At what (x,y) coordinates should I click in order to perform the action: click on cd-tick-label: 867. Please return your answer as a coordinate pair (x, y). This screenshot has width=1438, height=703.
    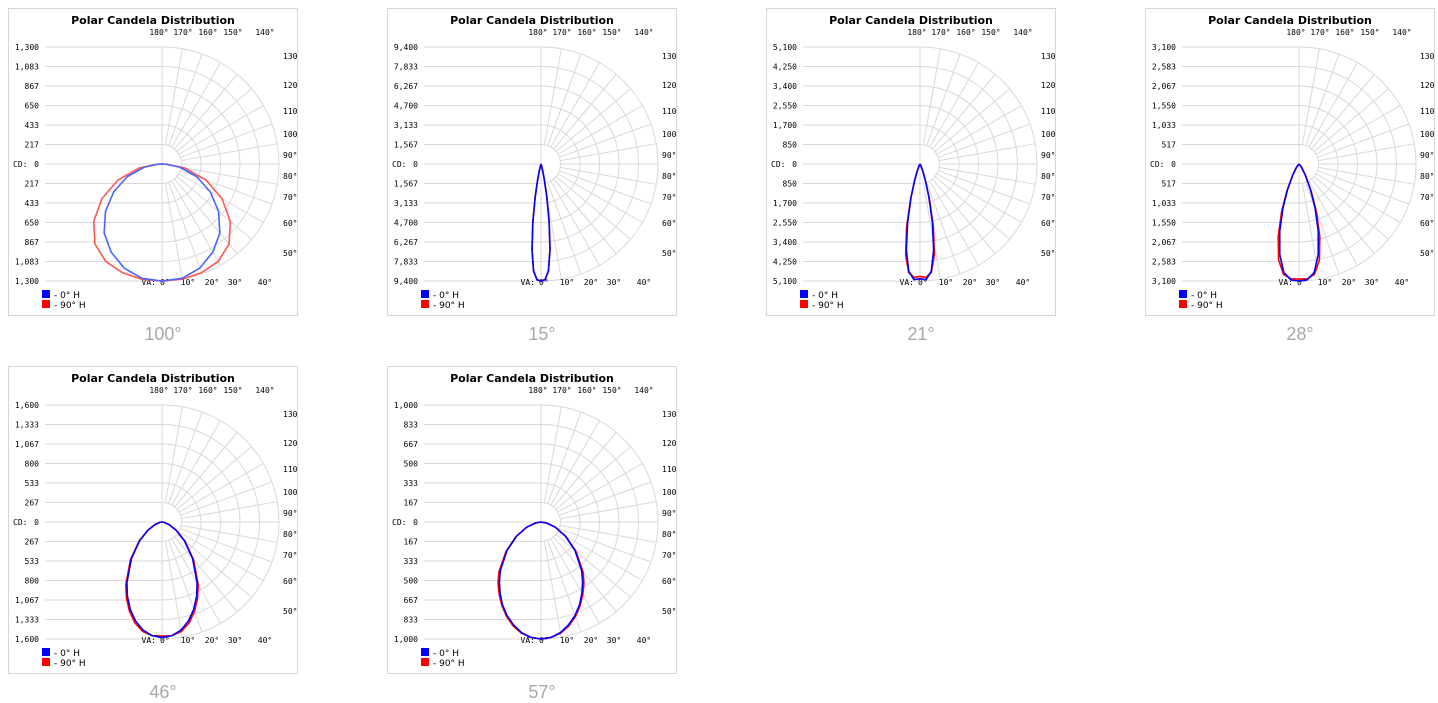
    Looking at the image, I should click on (32, 242).